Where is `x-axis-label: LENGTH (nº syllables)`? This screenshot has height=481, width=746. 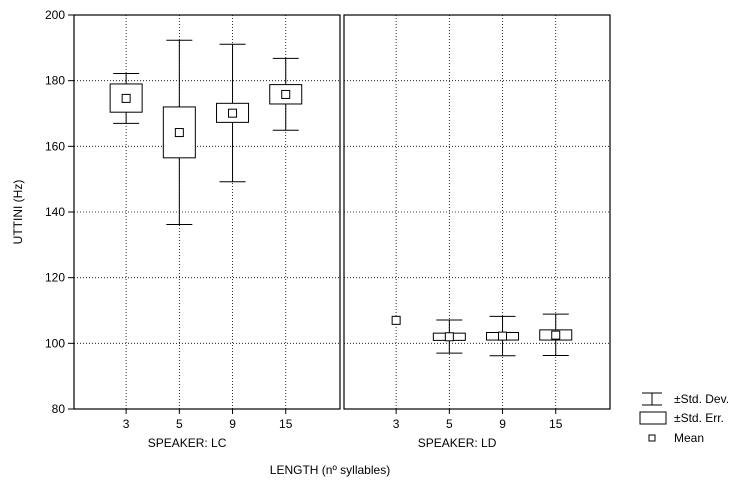 x-axis-label: LENGTH (nº syllables) is located at coordinates (330, 470).